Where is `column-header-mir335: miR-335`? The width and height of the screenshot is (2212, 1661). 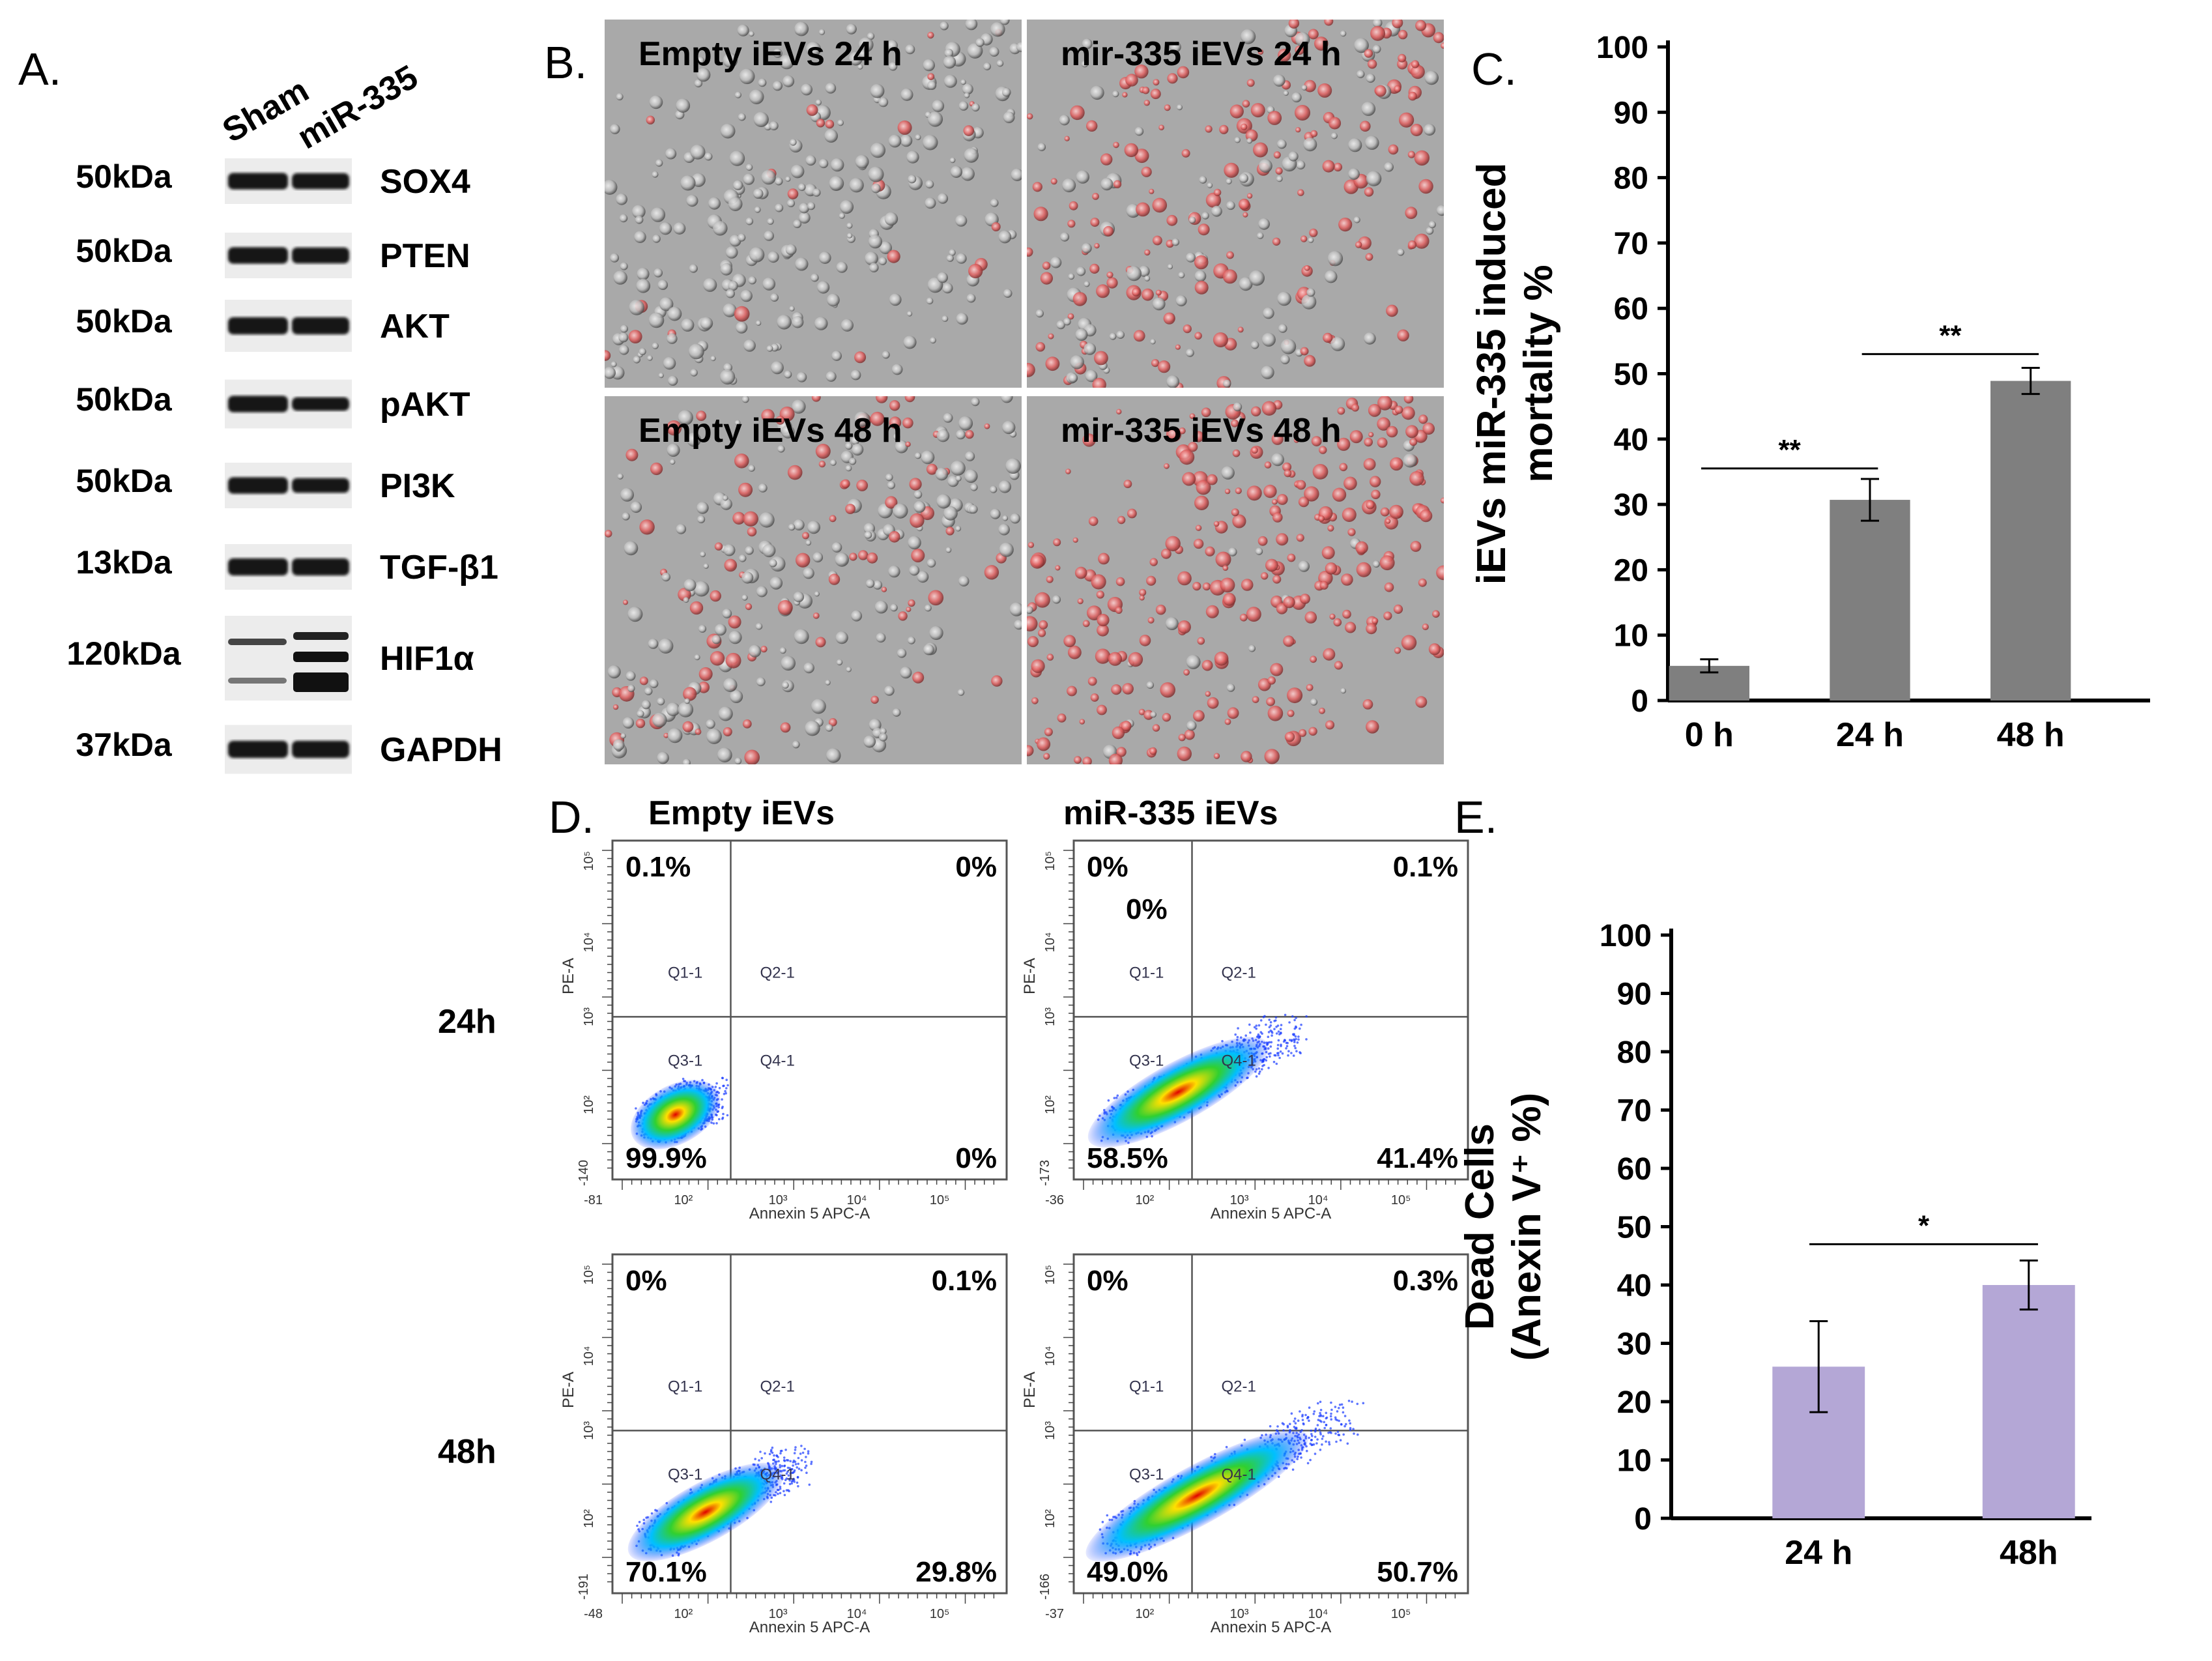 column-header-mir335: miR-335 is located at coordinates (357, 107).